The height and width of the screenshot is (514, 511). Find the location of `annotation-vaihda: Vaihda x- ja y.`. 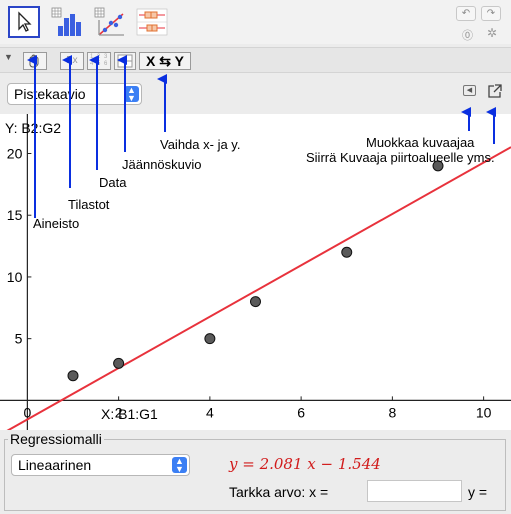

annotation-vaihda: Vaihda x- ja y. is located at coordinates (200, 144).